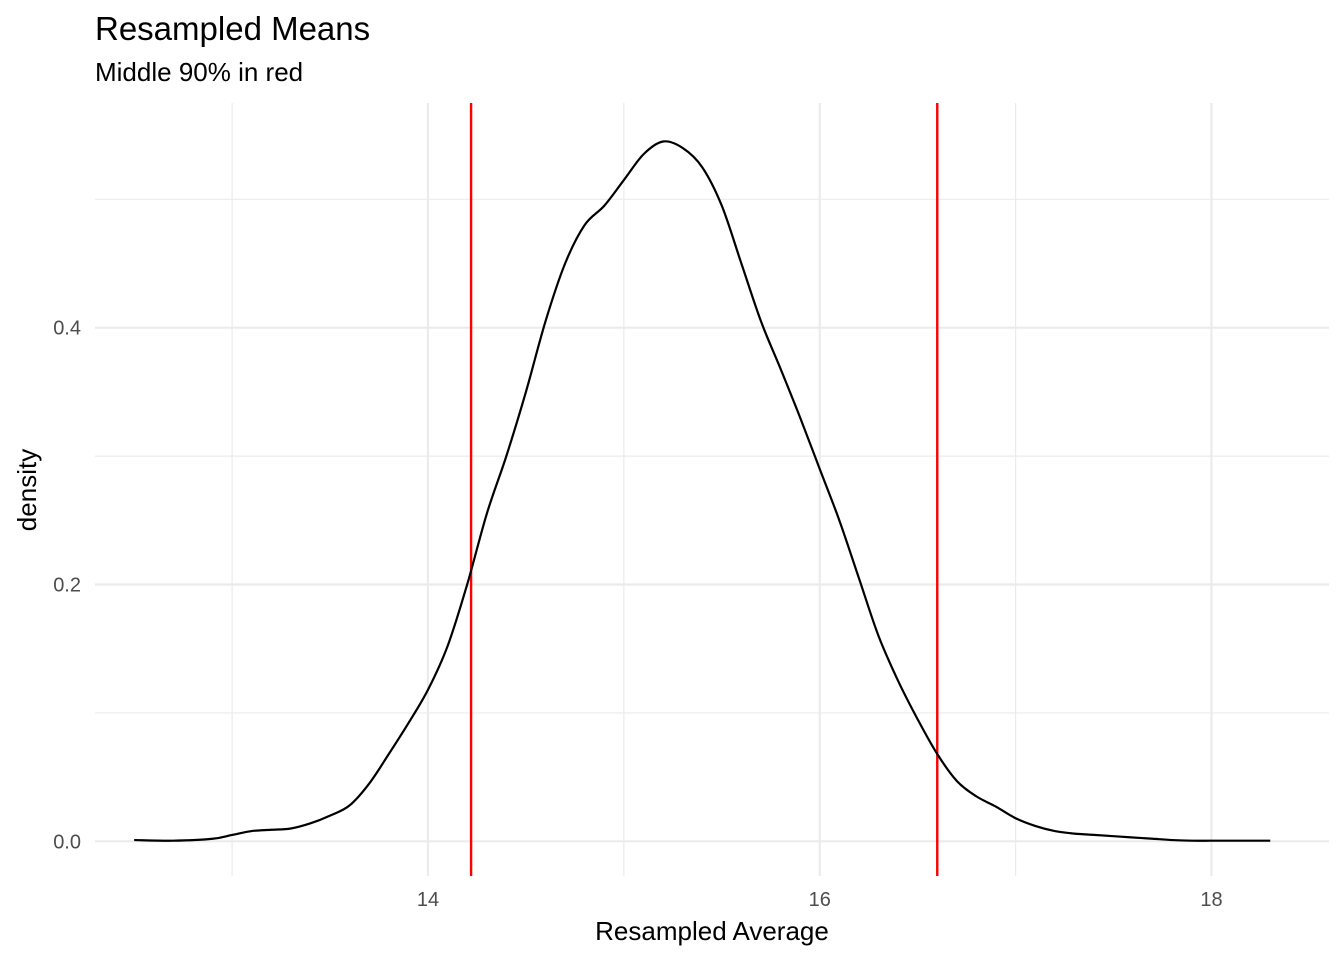 Image resolution: width=1344 pixels, height=960 pixels. What do you see at coordinates (67, 586) in the screenshot?
I see `y-tick-label: 0.2` at bounding box center [67, 586].